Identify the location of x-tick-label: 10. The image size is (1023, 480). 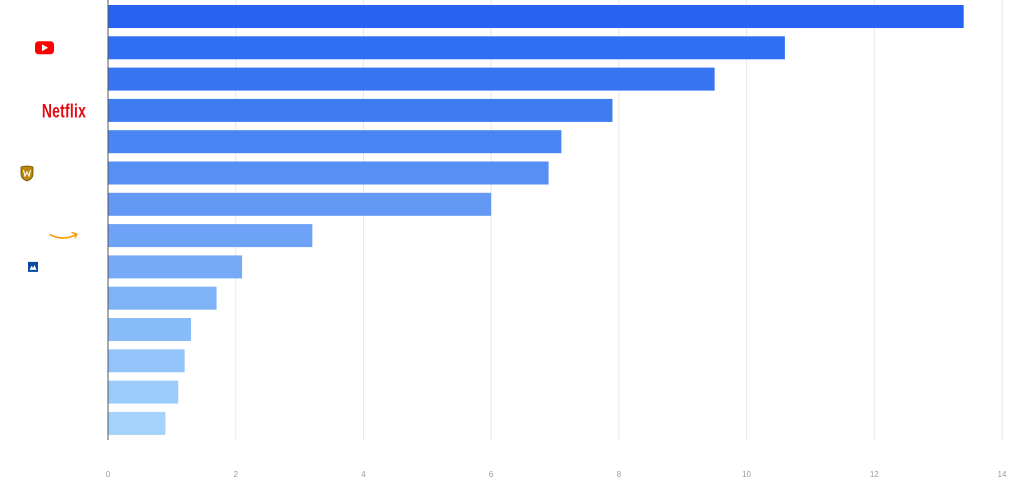
(746, 474).